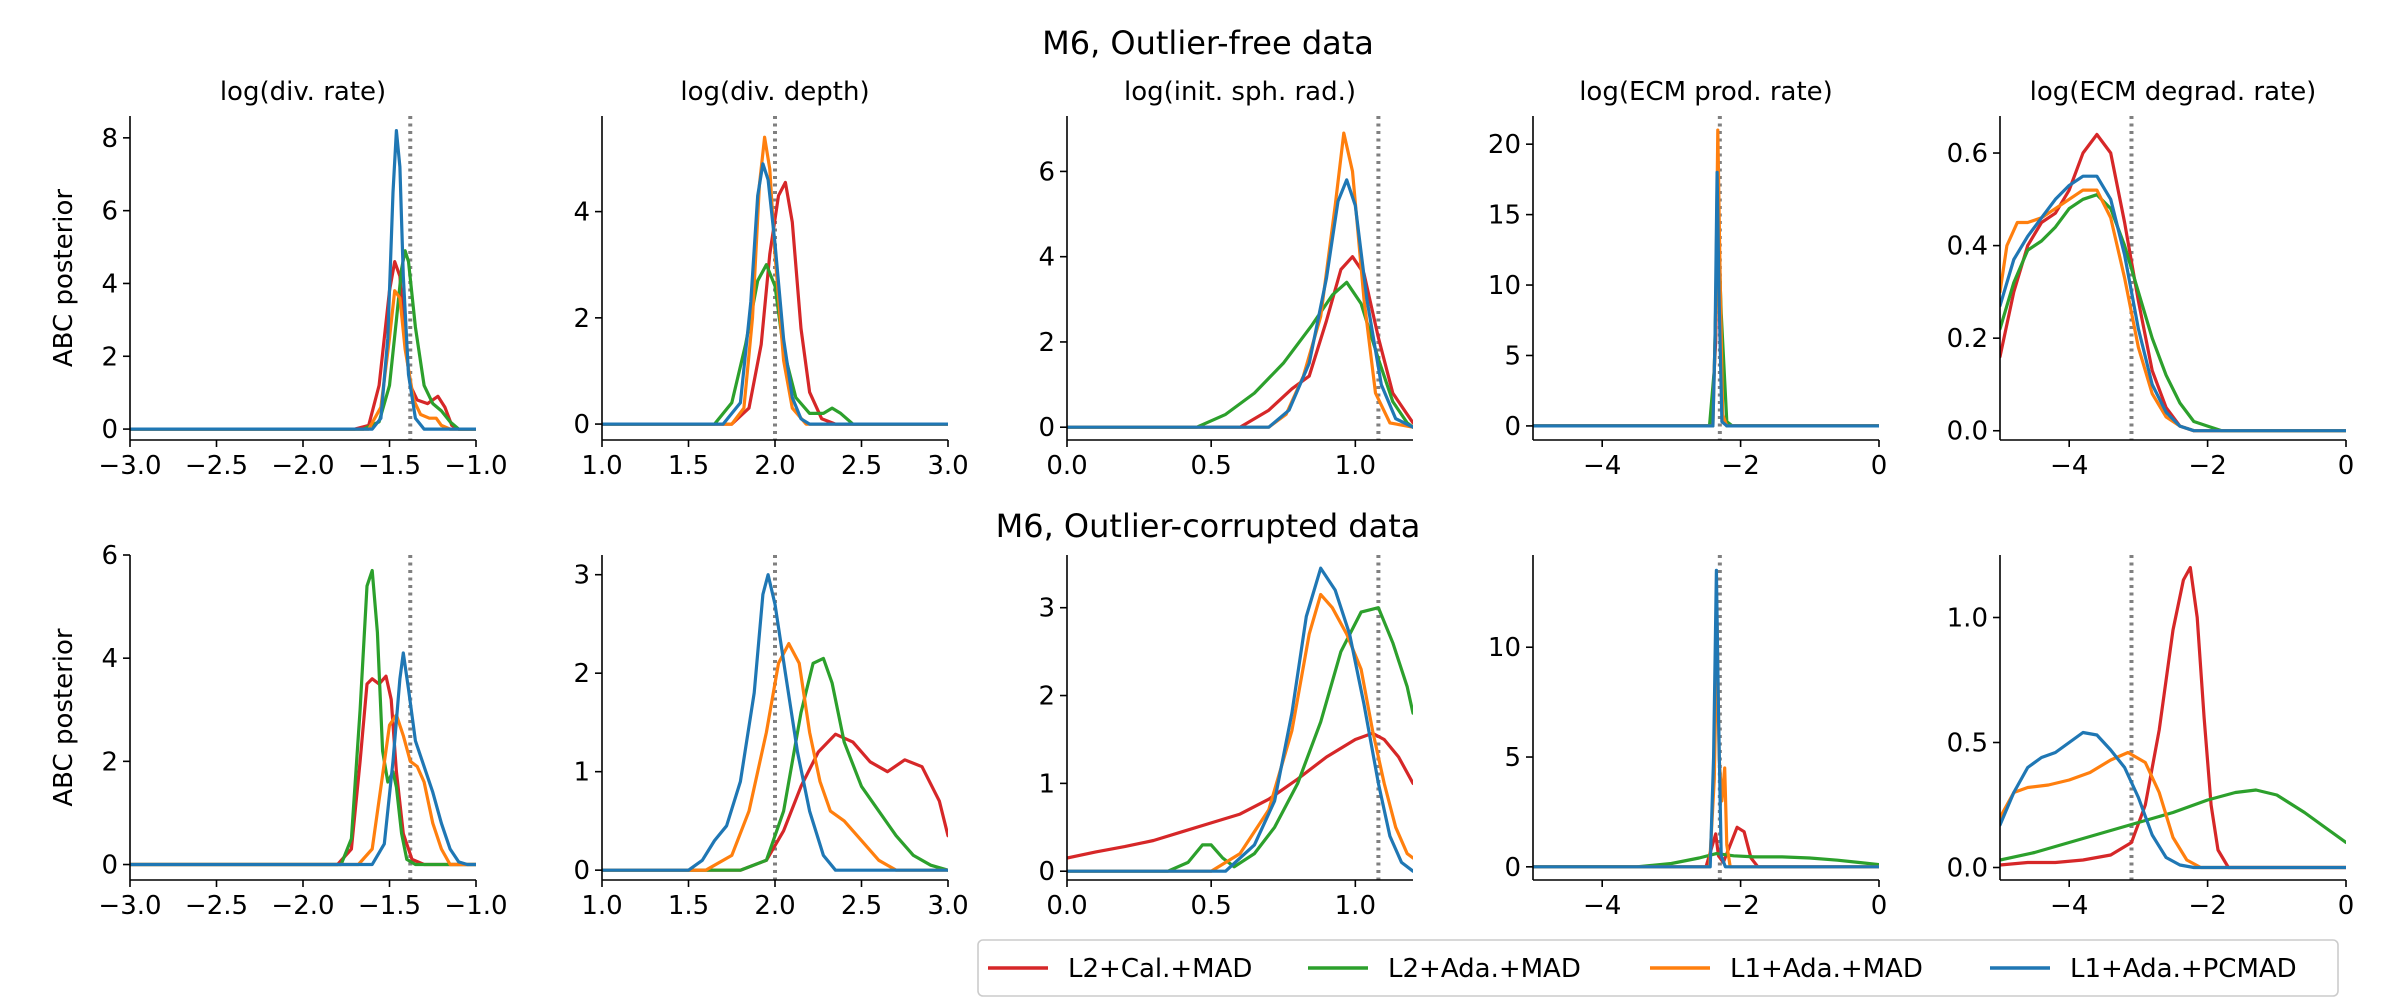 The width and height of the screenshot is (2400, 1000). I want to click on panel-r1c1: 1.0 1.5 2.0 2.5 3.0 0 1 2 3, so click(771, 738).